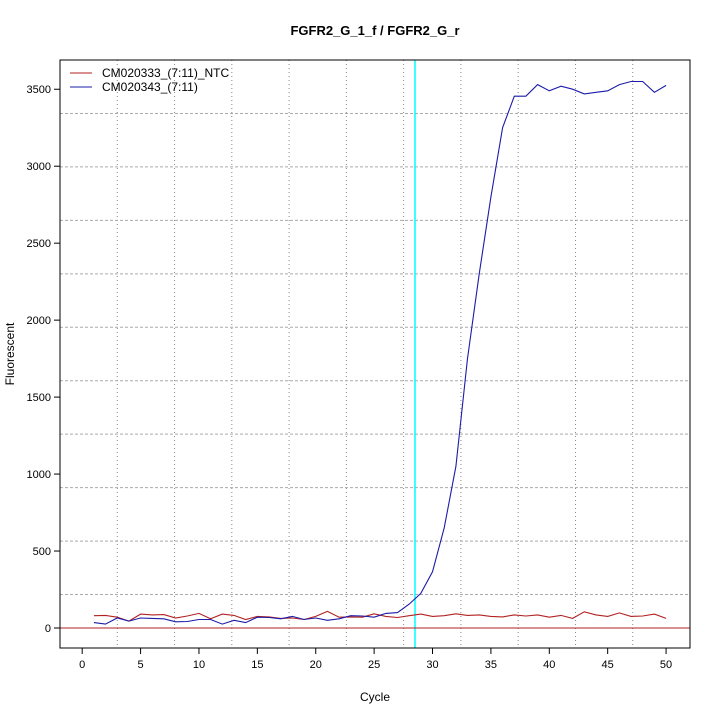  What do you see at coordinates (39, 321) in the screenshot?
I see `y-tick-label: 2000` at bounding box center [39, 321].